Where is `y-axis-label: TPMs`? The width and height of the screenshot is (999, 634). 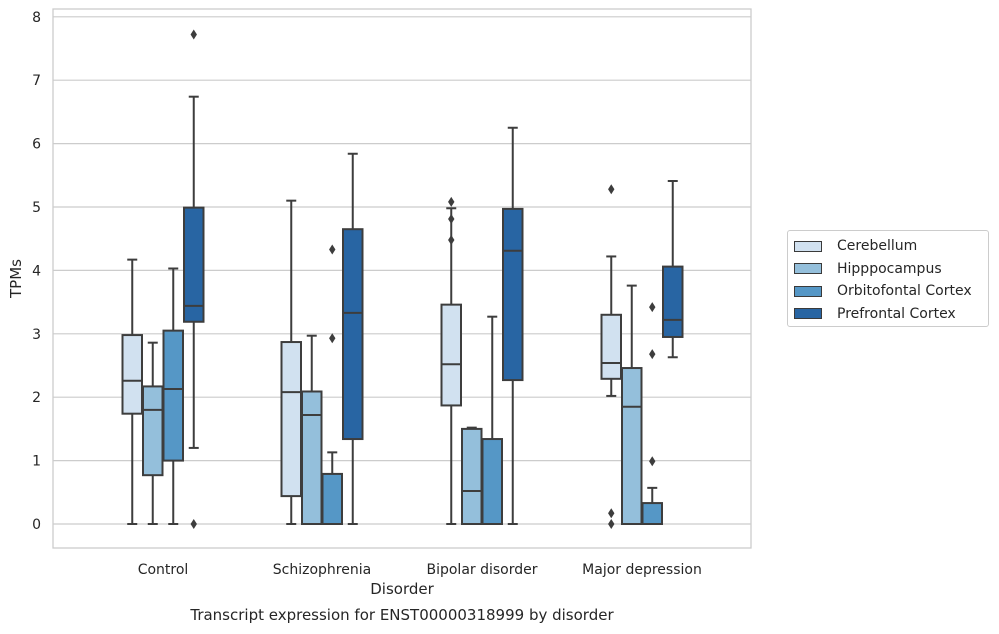
y-axis-label: TPMs is located at coordinates (16, 279).